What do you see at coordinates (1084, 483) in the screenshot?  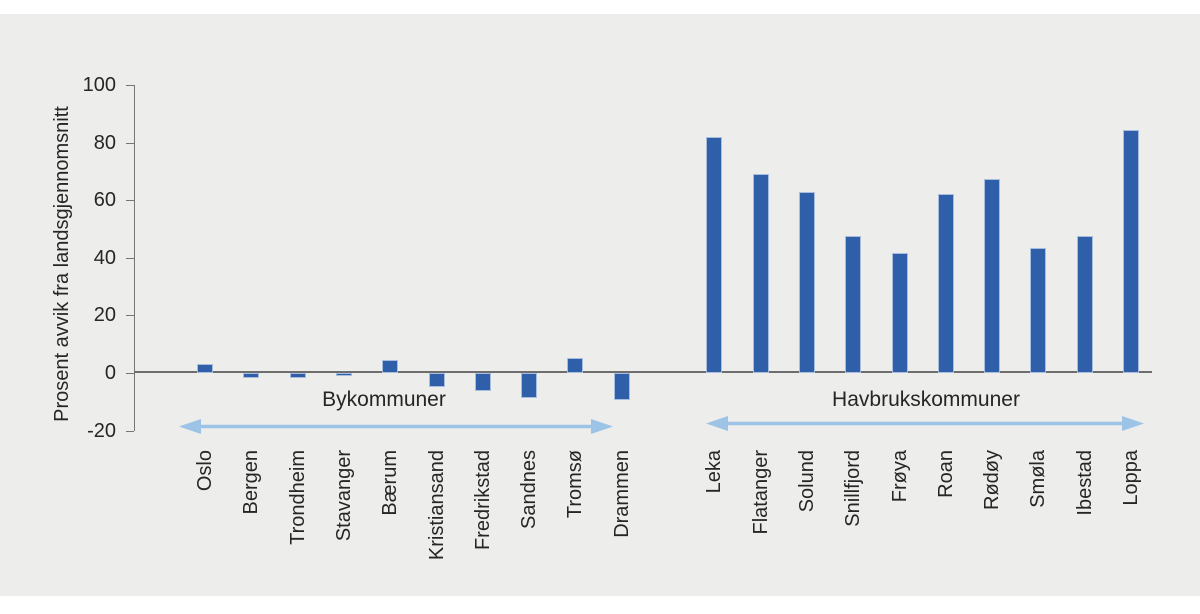 I see `category-label: Ibestad` at bounding box center [1084, 483].